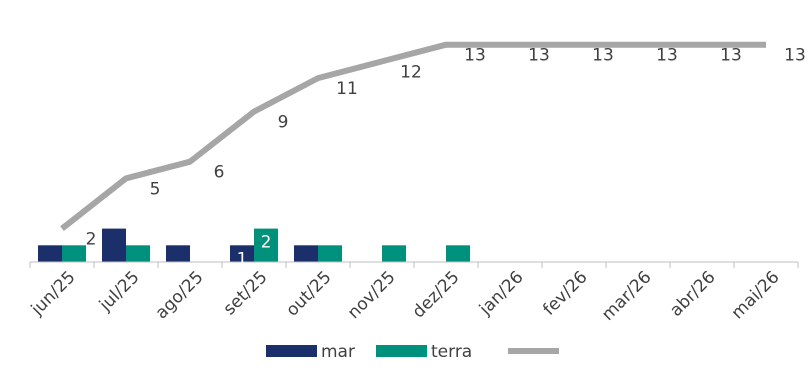  Describe the element at coordinates (667, 56) in the screenshot. I see `line-label-mar/26: 13` at that location.